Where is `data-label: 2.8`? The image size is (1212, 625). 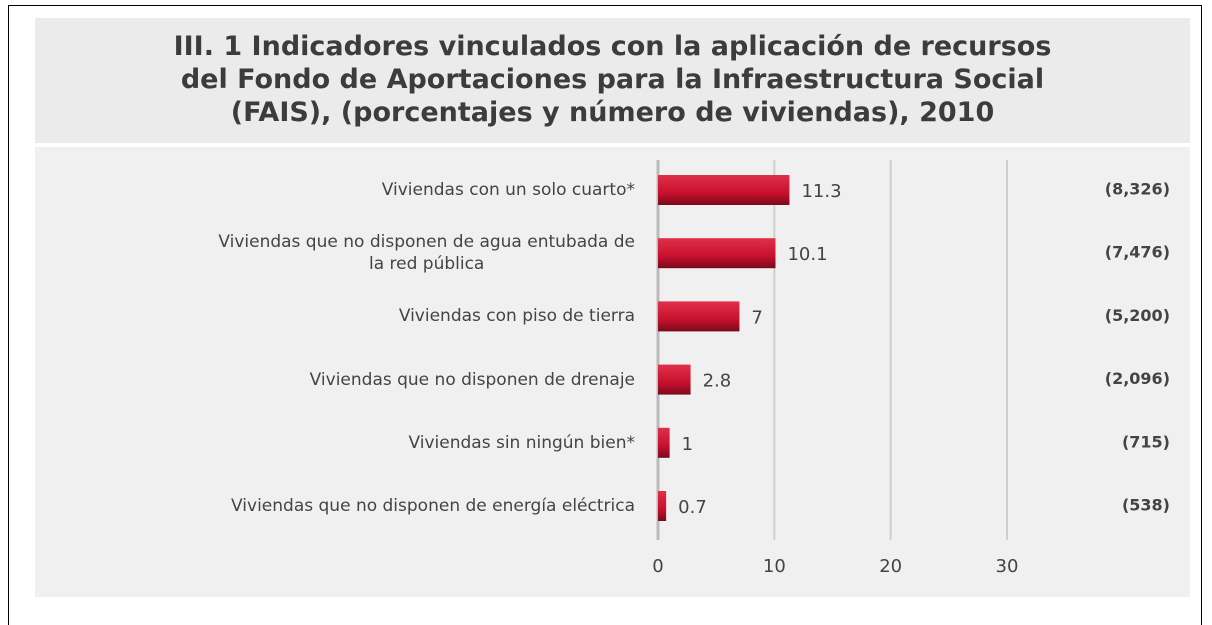 data-label: 2.8 is located at coordinates (717, 381).